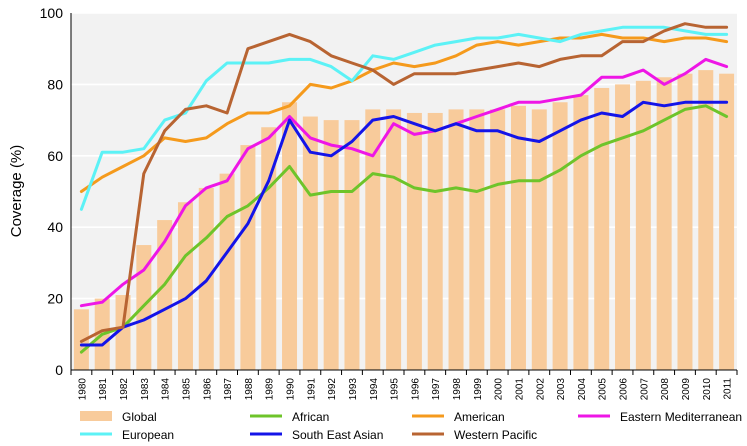 Image resolution: width=747 pixels, height=446 pixels. Describe the element at coordinates (643, 225) in the screenshot. I see `bar-global-2007` at that location.